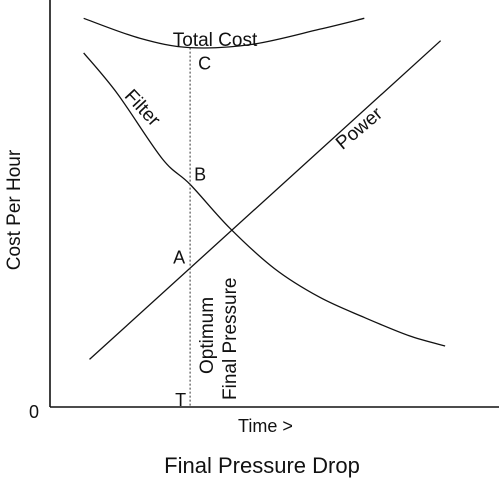 This screenshot has height=480, width=499. What do you see at coordinates (204, 64) in the screenshot?
I see `point-label-c: C` at bounding box center [204, 64].